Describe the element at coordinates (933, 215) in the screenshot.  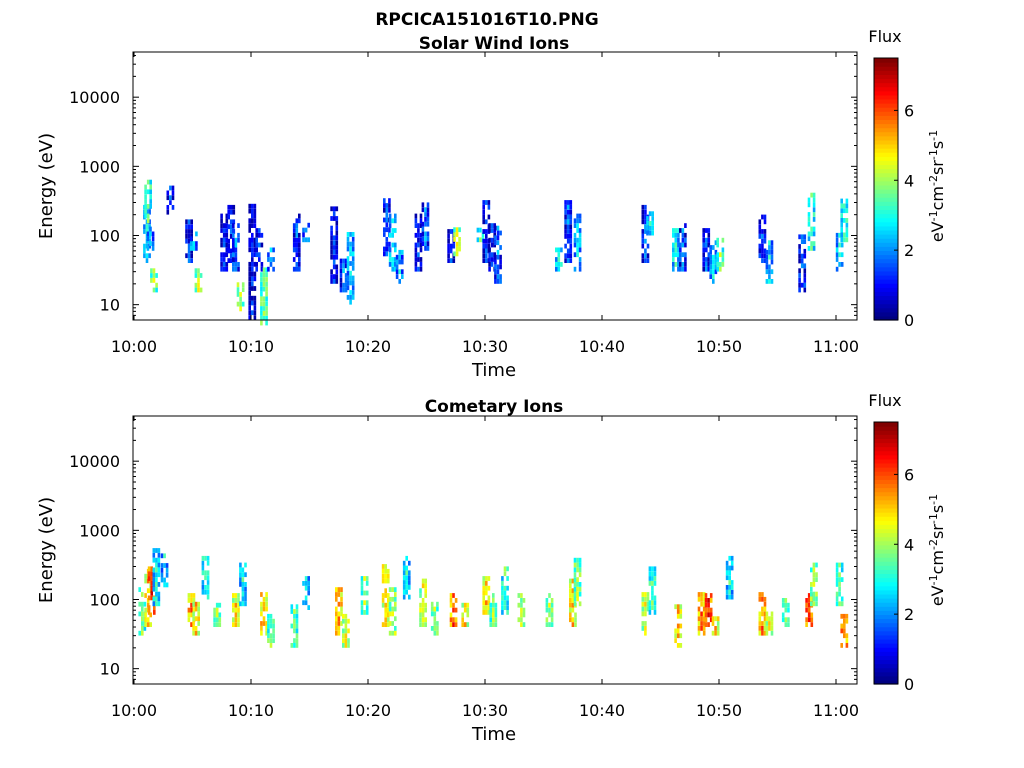
I see `units-part: -1` at that location.